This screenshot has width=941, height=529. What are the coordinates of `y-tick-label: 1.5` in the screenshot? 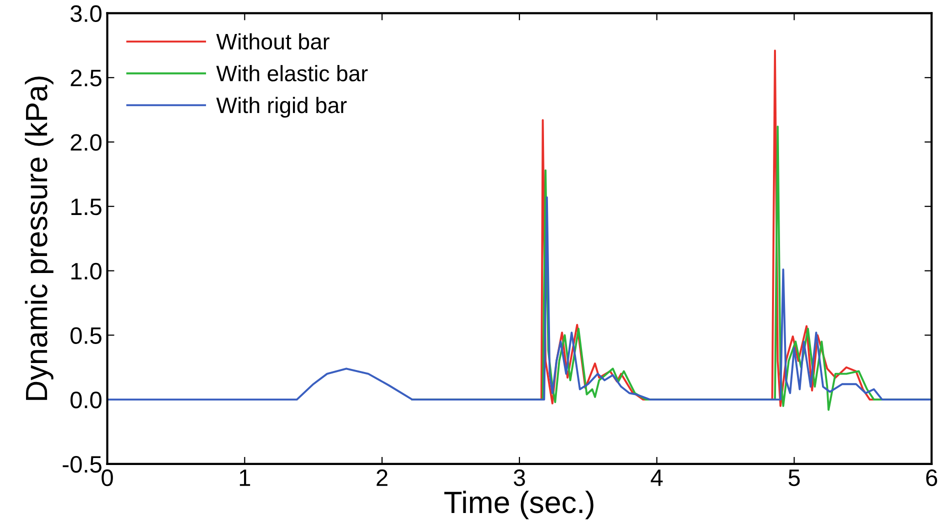 It's located at (86, 207).